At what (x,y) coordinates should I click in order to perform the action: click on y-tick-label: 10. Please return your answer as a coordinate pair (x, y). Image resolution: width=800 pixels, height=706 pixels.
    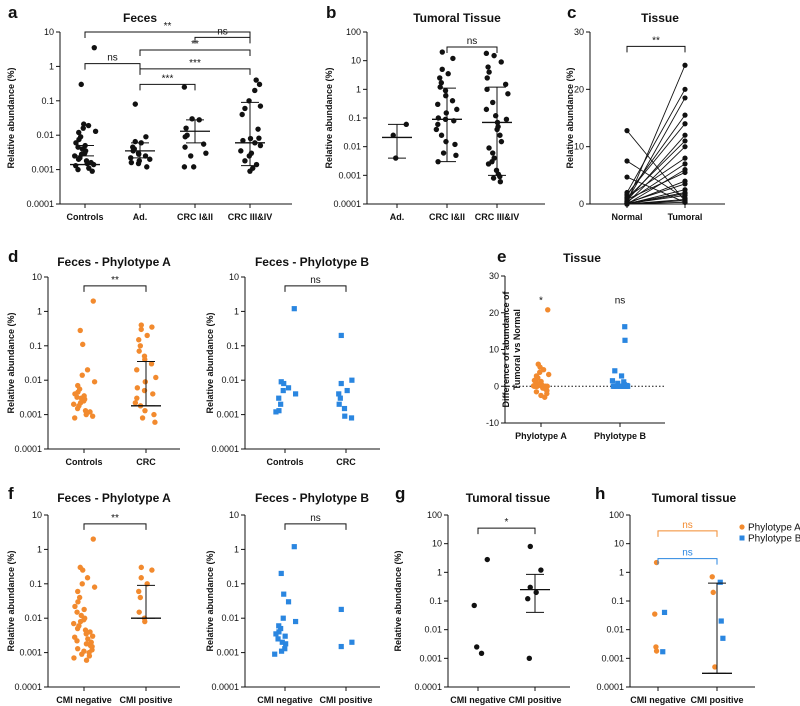
    Looking at the image, I should click on (579, 147).